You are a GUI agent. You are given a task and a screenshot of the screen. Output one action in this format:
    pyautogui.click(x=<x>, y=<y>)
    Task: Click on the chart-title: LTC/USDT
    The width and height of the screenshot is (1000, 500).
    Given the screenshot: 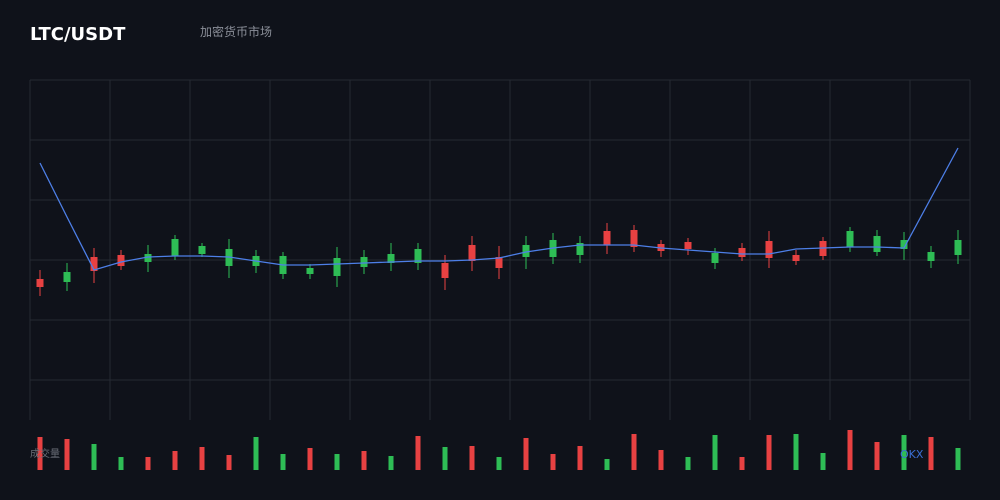 What is the action you would take?
    pyautogui.click(x=78, y=34)
    